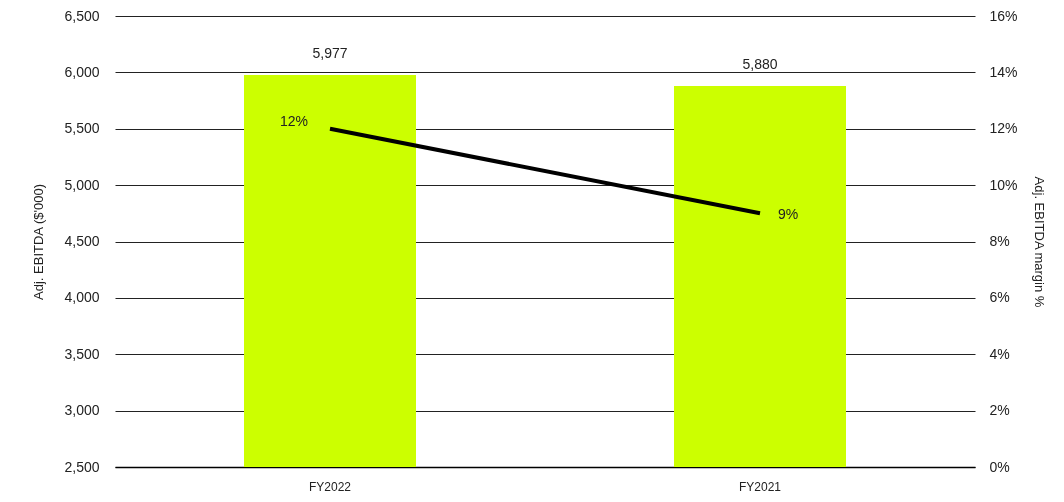 Image resolution: width=1064 pixels, height=502 pixels. Describe the element at coordinates (82, 466) in the screenshot. I see `y-tick-label: 2,500` at that location.